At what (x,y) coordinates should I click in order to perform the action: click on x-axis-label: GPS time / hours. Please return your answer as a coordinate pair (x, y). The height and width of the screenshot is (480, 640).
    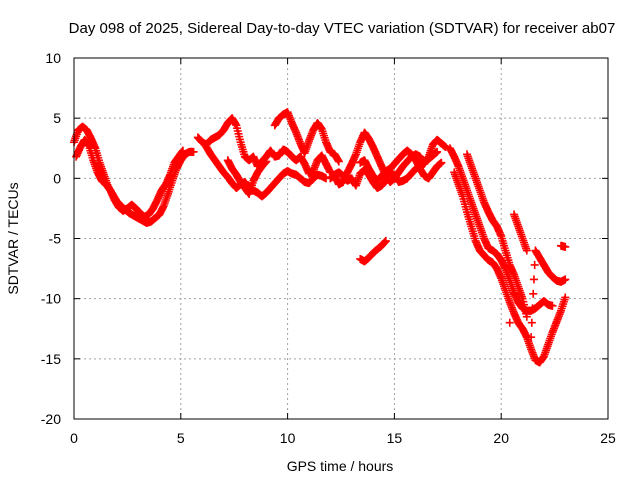
    Looking at the image, I should click on (340, 466).